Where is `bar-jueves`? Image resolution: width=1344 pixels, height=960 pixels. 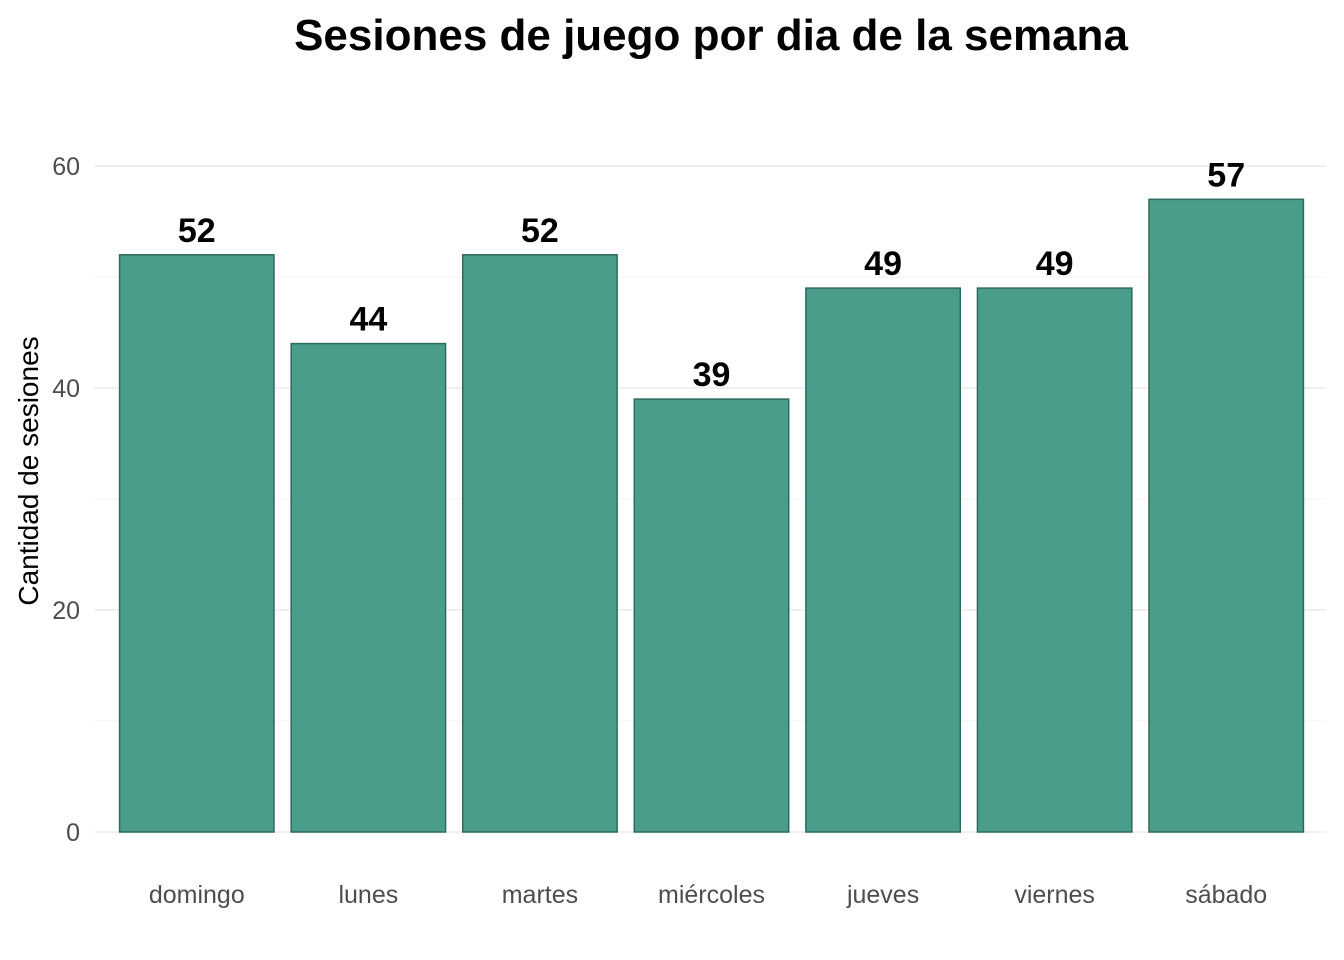 bar-jueves is located at coordinates (883, 560).